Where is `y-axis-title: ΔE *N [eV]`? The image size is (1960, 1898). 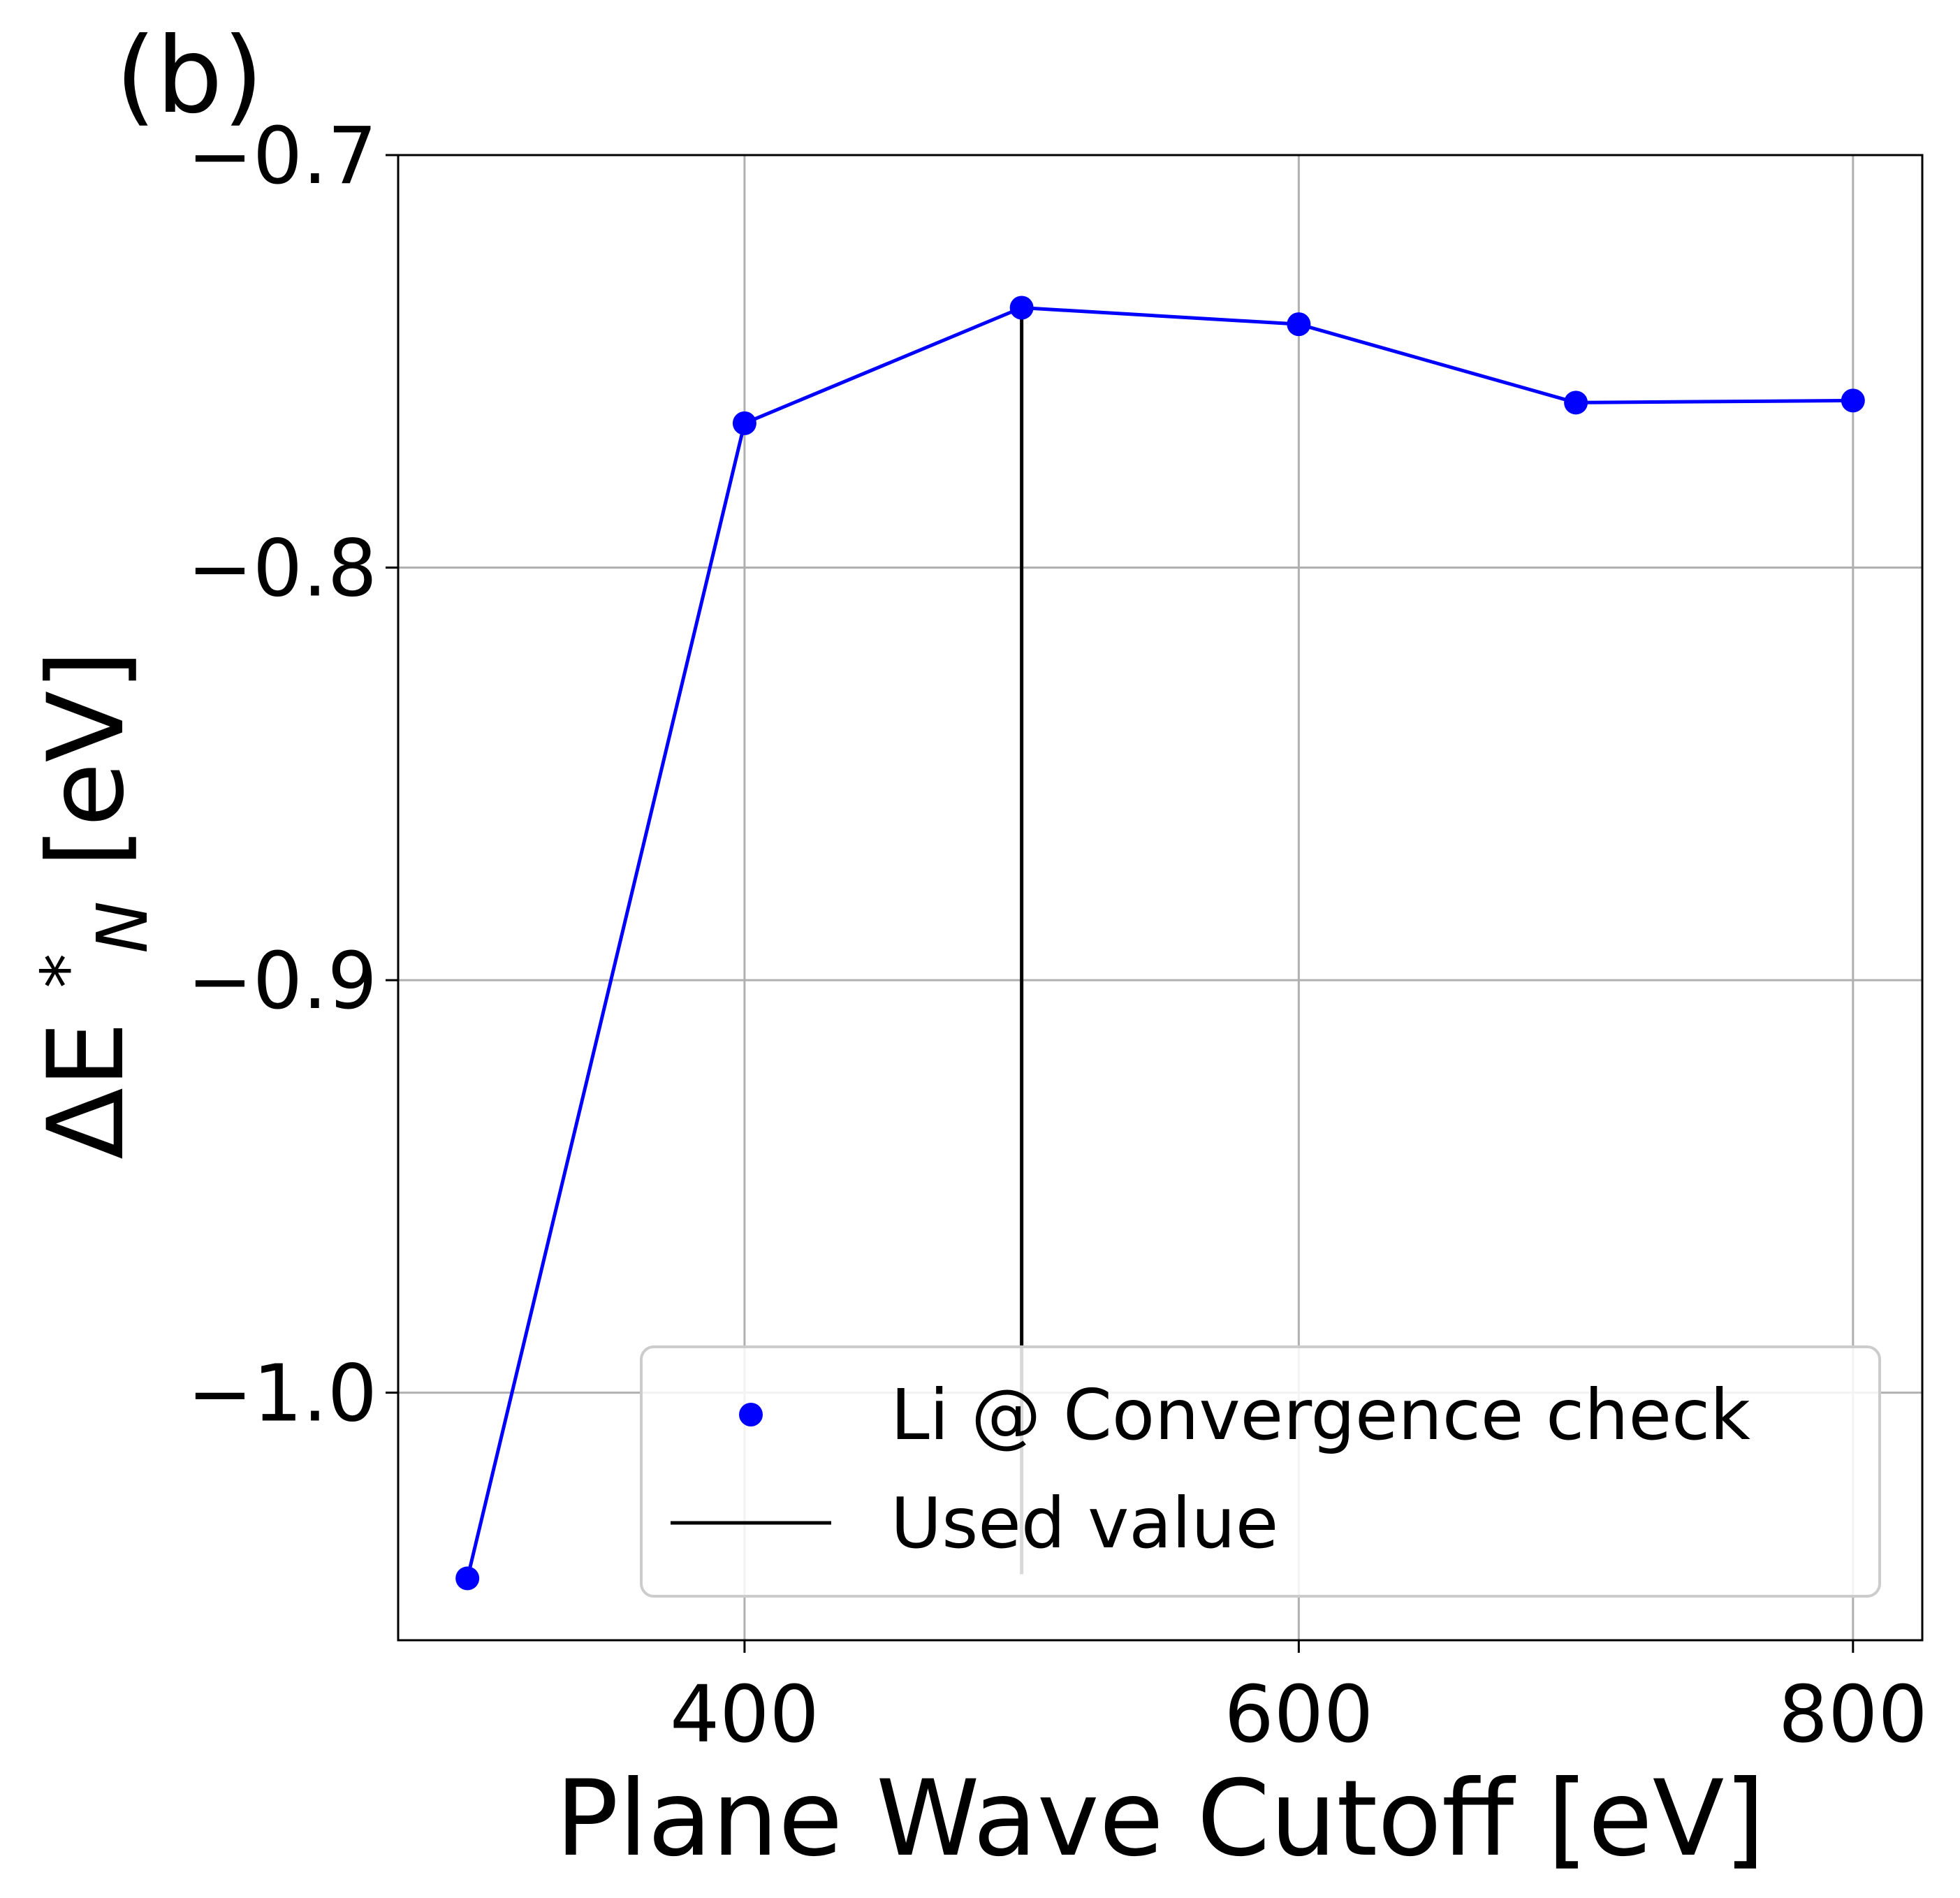
y-axis-title: ΔE *N [eV] is located at coordinates (94, 905).